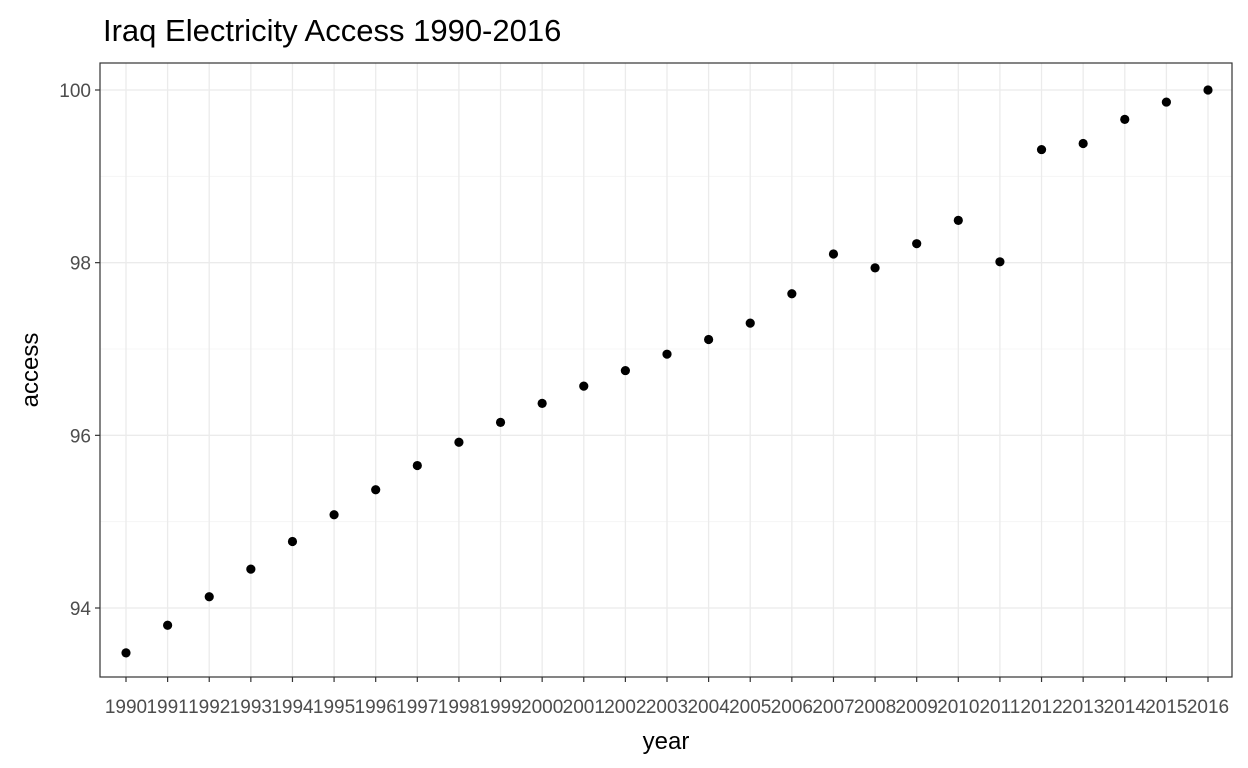 This screenshot has height=768, width=1248. What do you see at coordinates (81, 609) in the screenshot?
I see `y-tick-label: 94` at bounding box center [81, 609].